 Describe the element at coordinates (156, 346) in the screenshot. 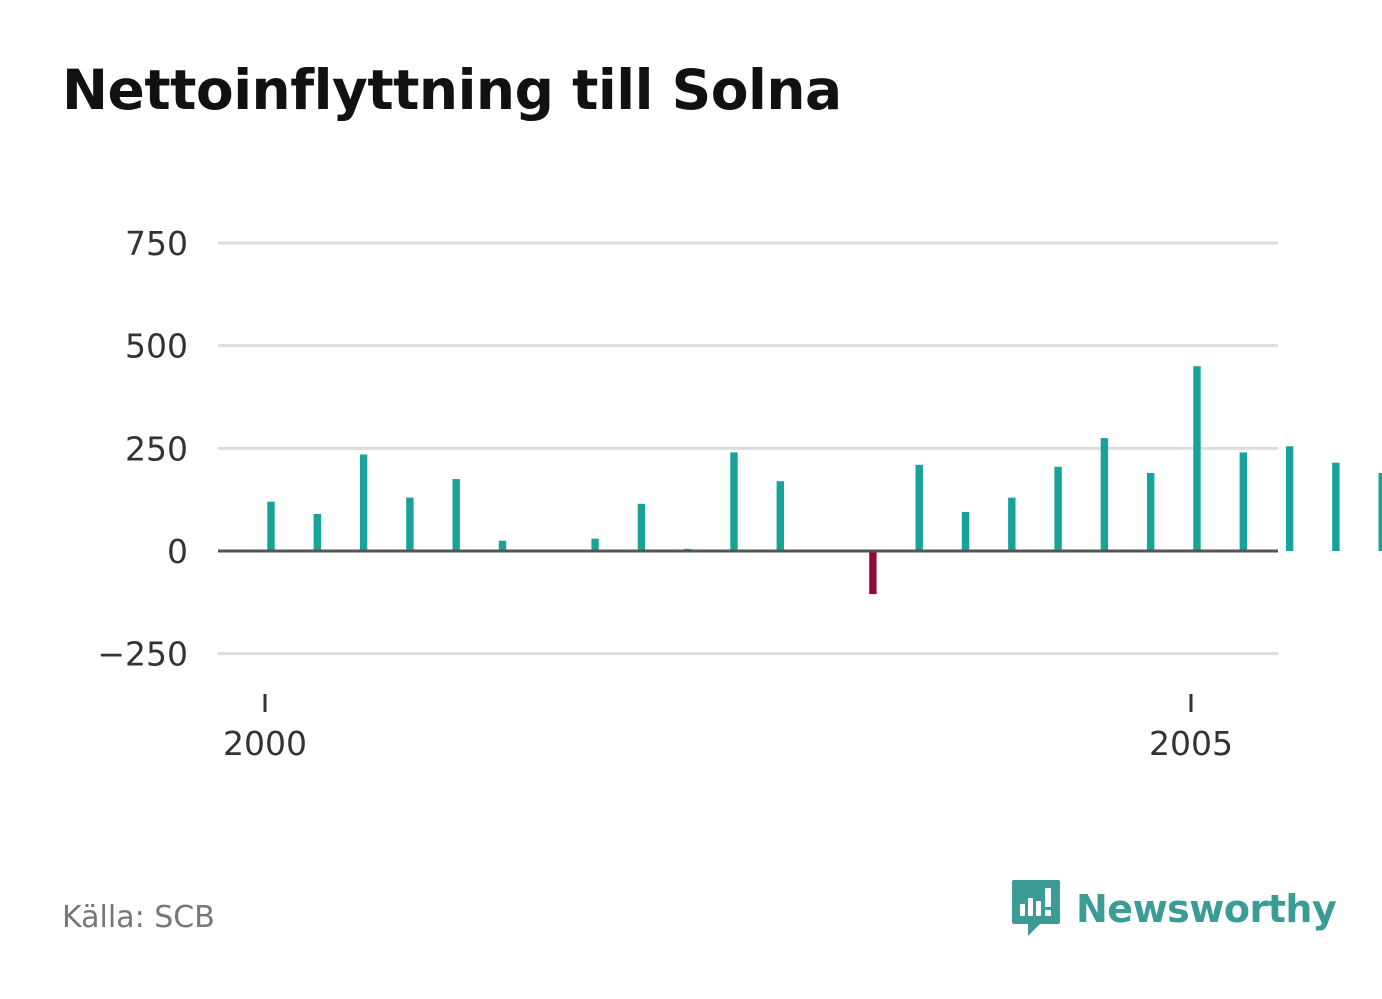

I see `y-tick-label: 500` at that location.